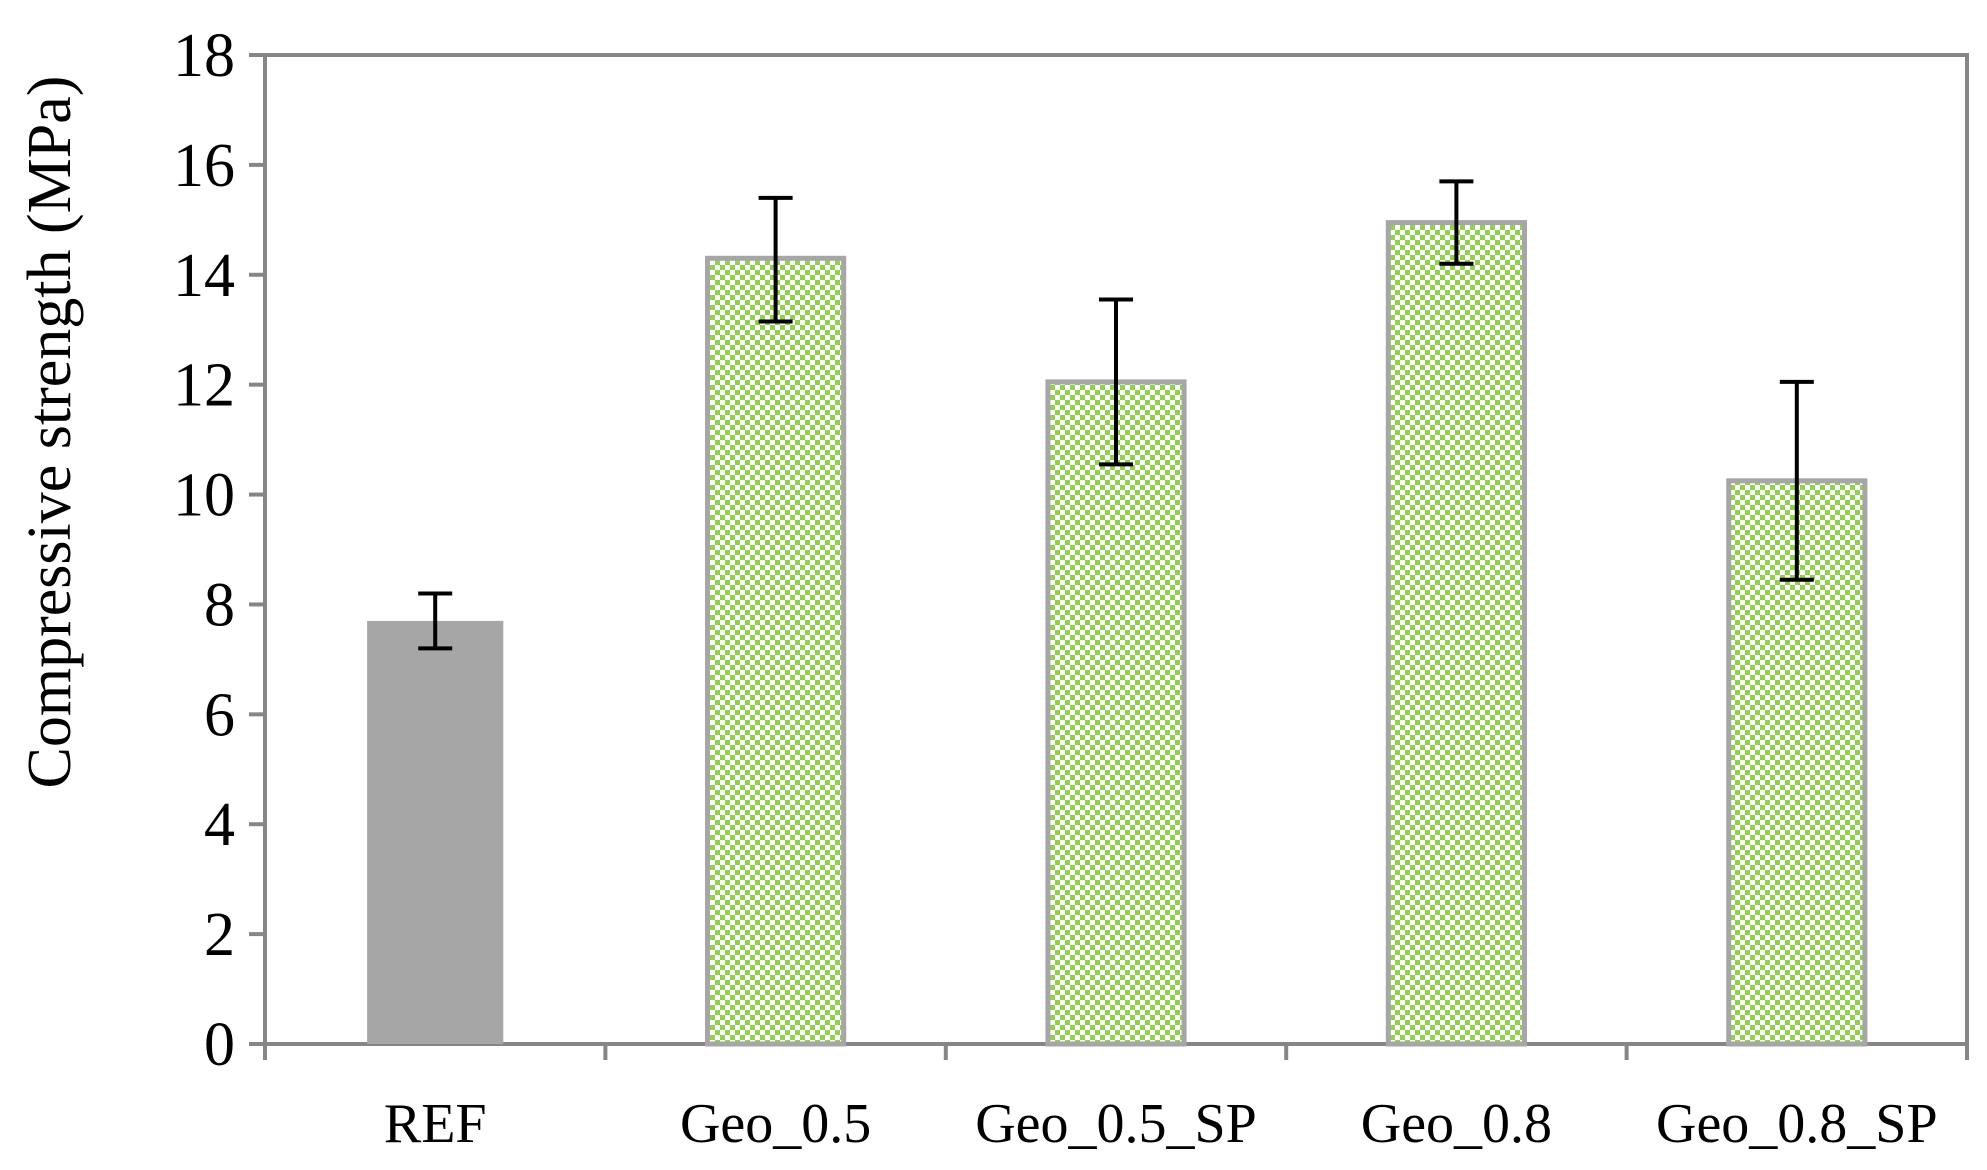 This screenshot has height=1170, width=1987. Describe the element at coordinates (219, 1045) in the screenshot. I see `y-tick-label: 0` at that location.